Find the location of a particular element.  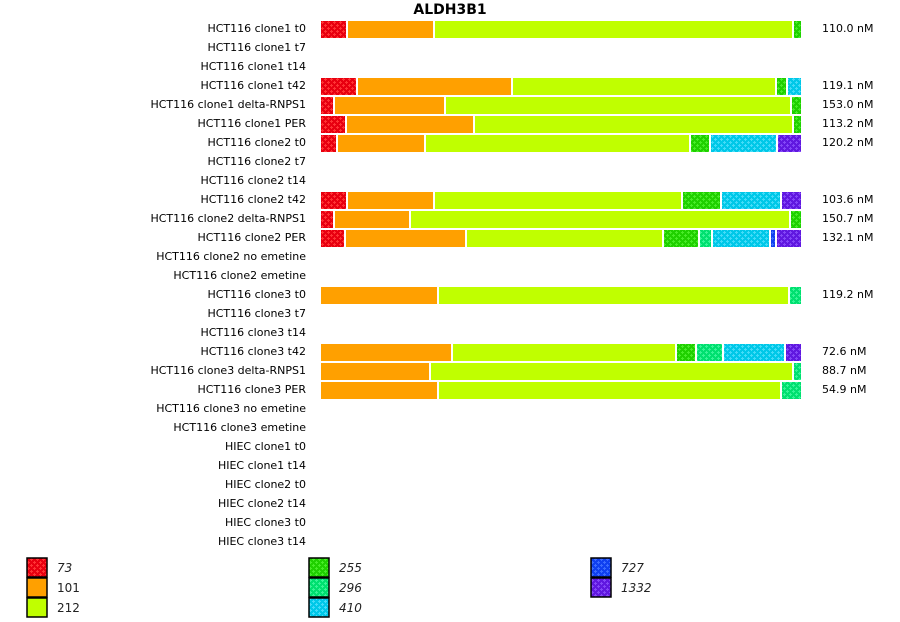

row-total-value: 110.0 nM is located at coordinates (848, 28).